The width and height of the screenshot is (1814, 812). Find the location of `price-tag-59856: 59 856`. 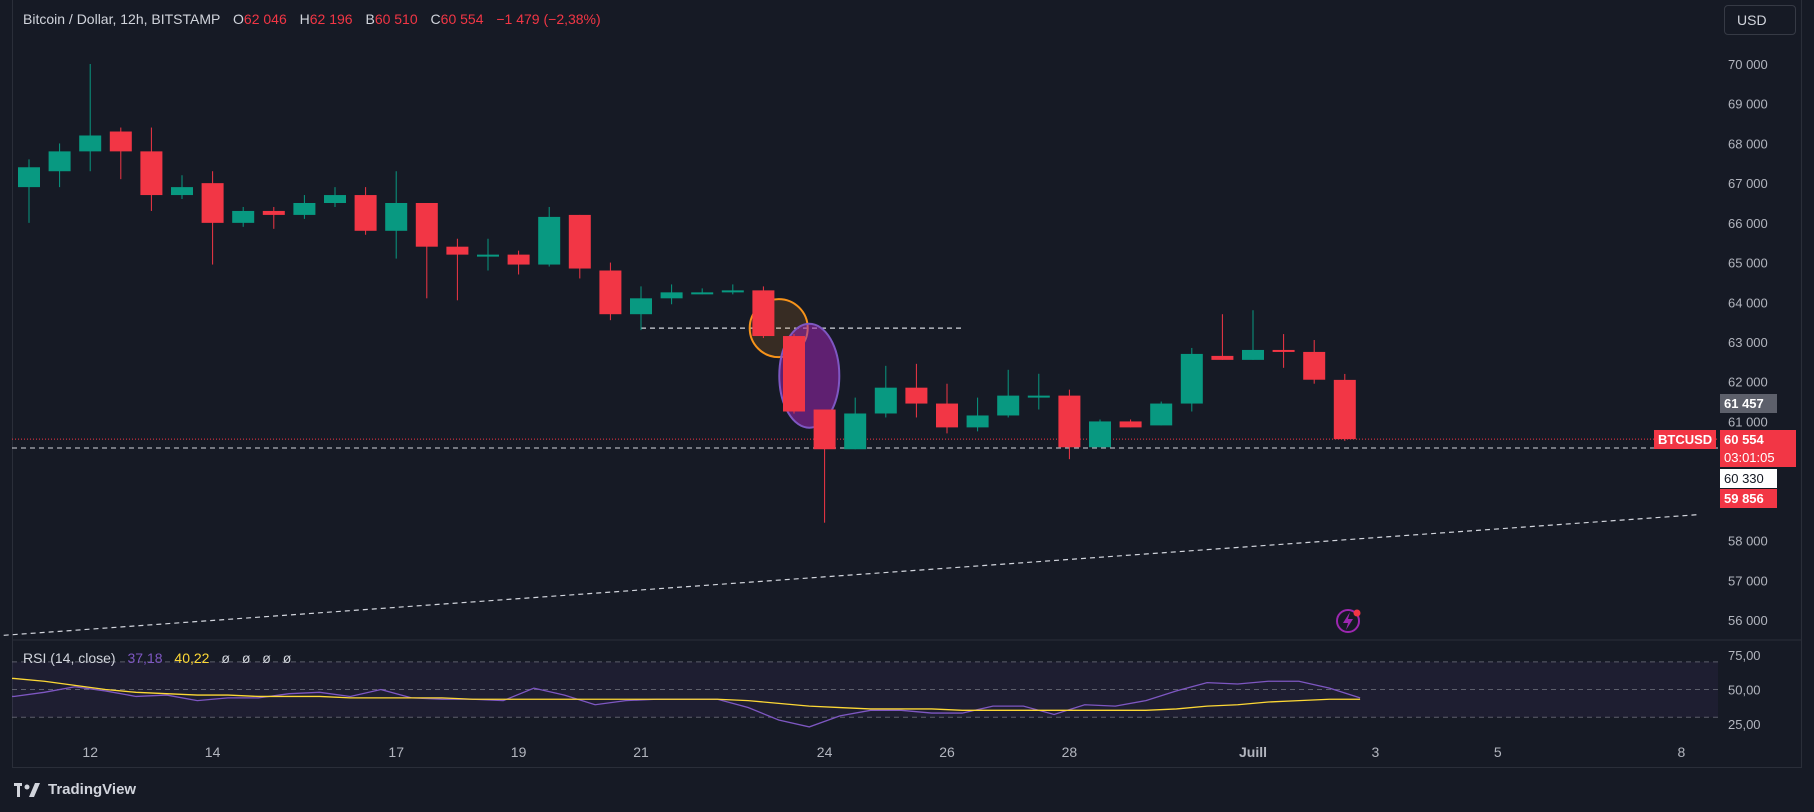

price-tag-59856: 59 856 is located at coordinates (1748, 498).